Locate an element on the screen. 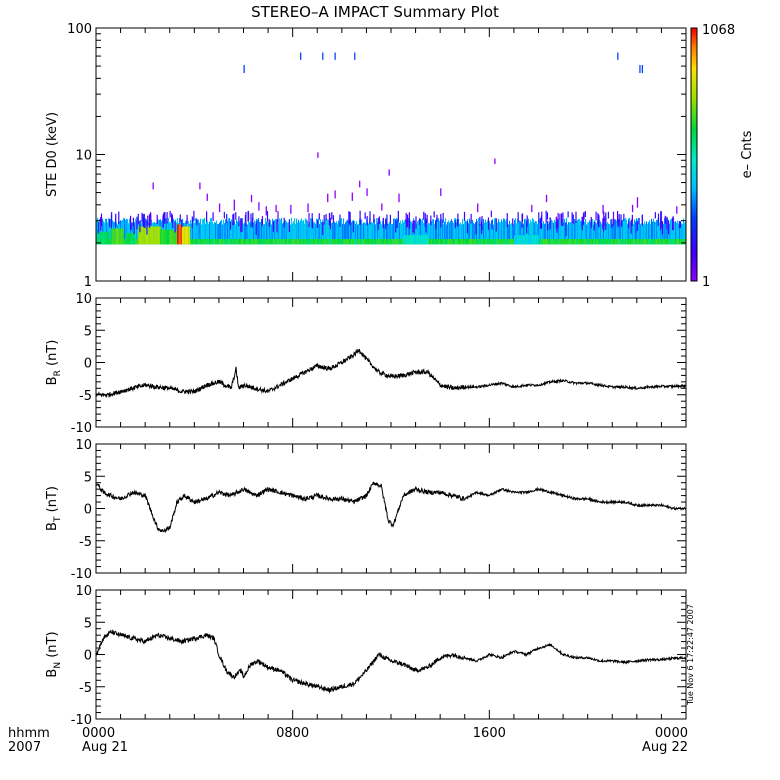 The image size is (780, 780). x-tick-label-time: 0800 is located at coordinates (292, 733).